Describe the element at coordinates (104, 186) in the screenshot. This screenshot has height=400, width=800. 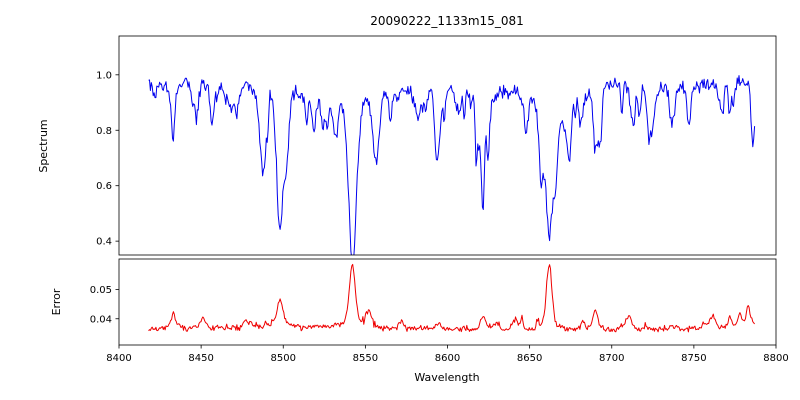
I see `y-tick-label: 0.6` at that location.